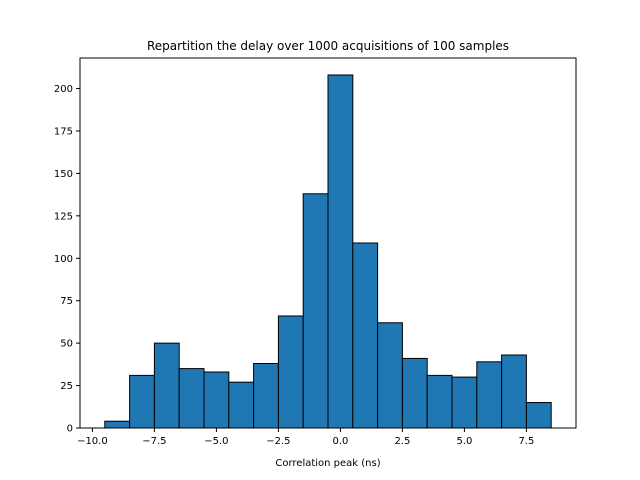 This screenshot has height=480, width=640. I want to click on y-tick-label: 100, so click(63, 259).